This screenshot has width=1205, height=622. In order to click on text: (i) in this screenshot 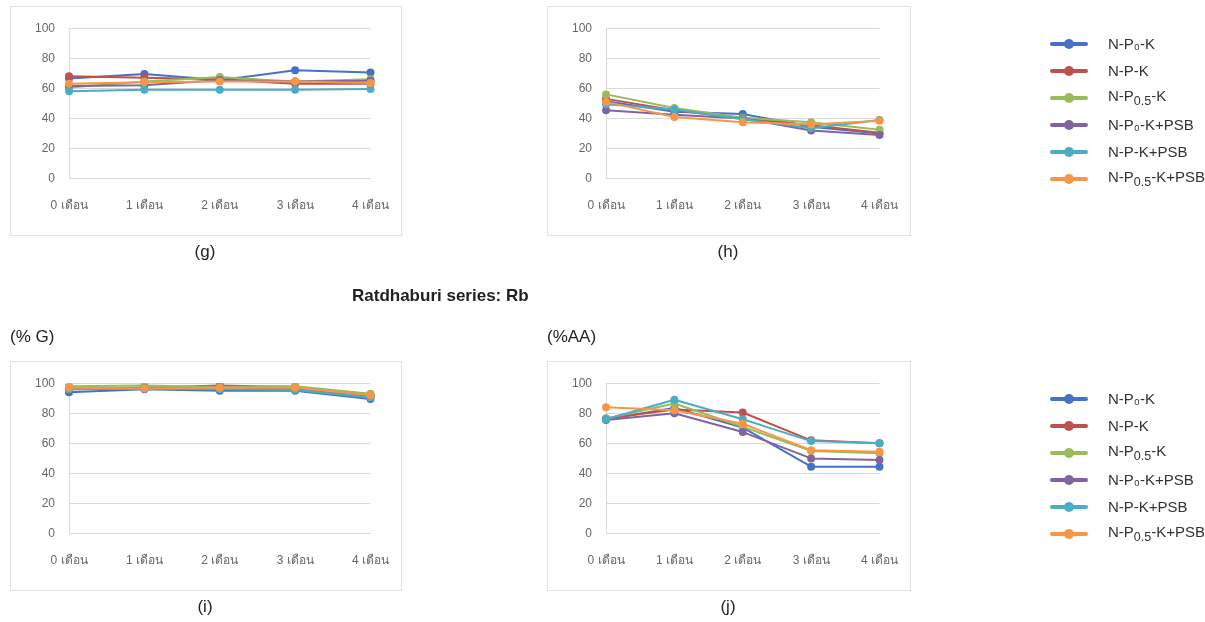, I will do `click(205, 607)`.